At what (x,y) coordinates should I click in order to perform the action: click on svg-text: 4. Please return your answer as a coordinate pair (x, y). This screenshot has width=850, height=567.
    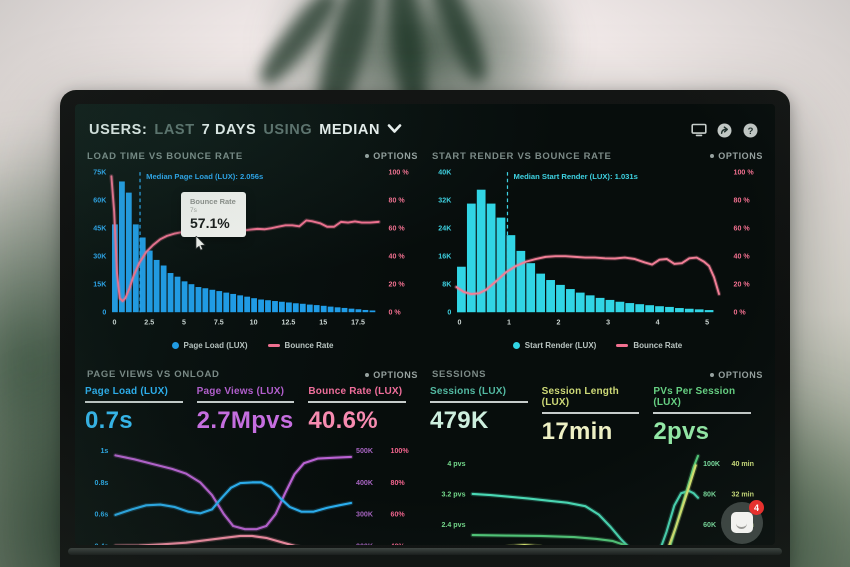
    Looking at the image, I should click on (658, 322).